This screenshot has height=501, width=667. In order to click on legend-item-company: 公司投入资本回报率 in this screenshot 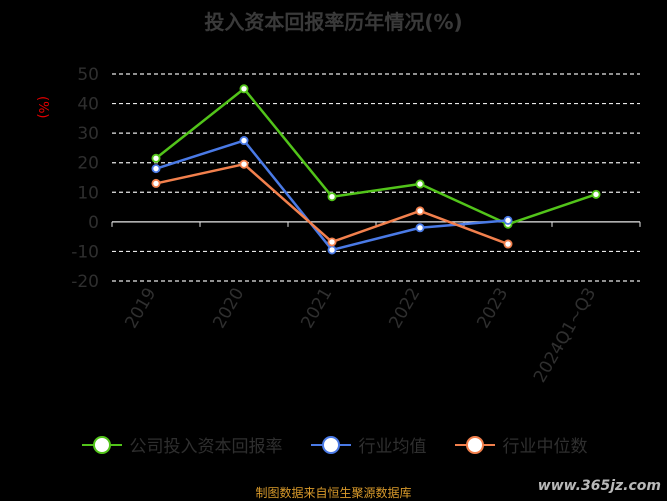, I will do `click(181, 444)`.